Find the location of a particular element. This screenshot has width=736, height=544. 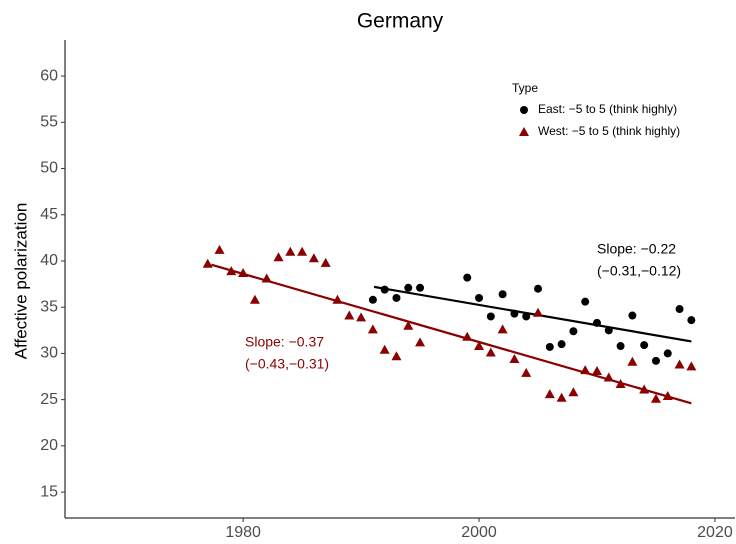

y-tick-label: 20 is located at coordinates (49, 445).